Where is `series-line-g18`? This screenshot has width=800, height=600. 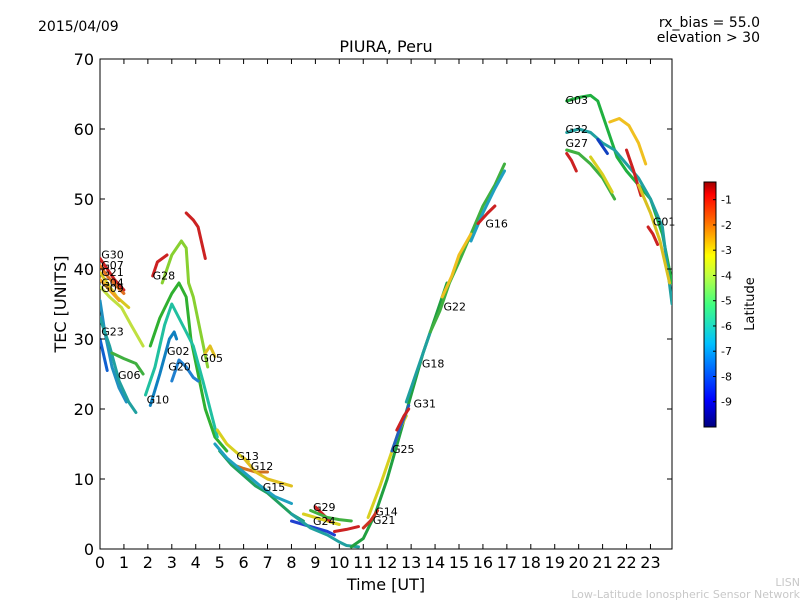 series-line-g18 is located at coordinates (418, 367).